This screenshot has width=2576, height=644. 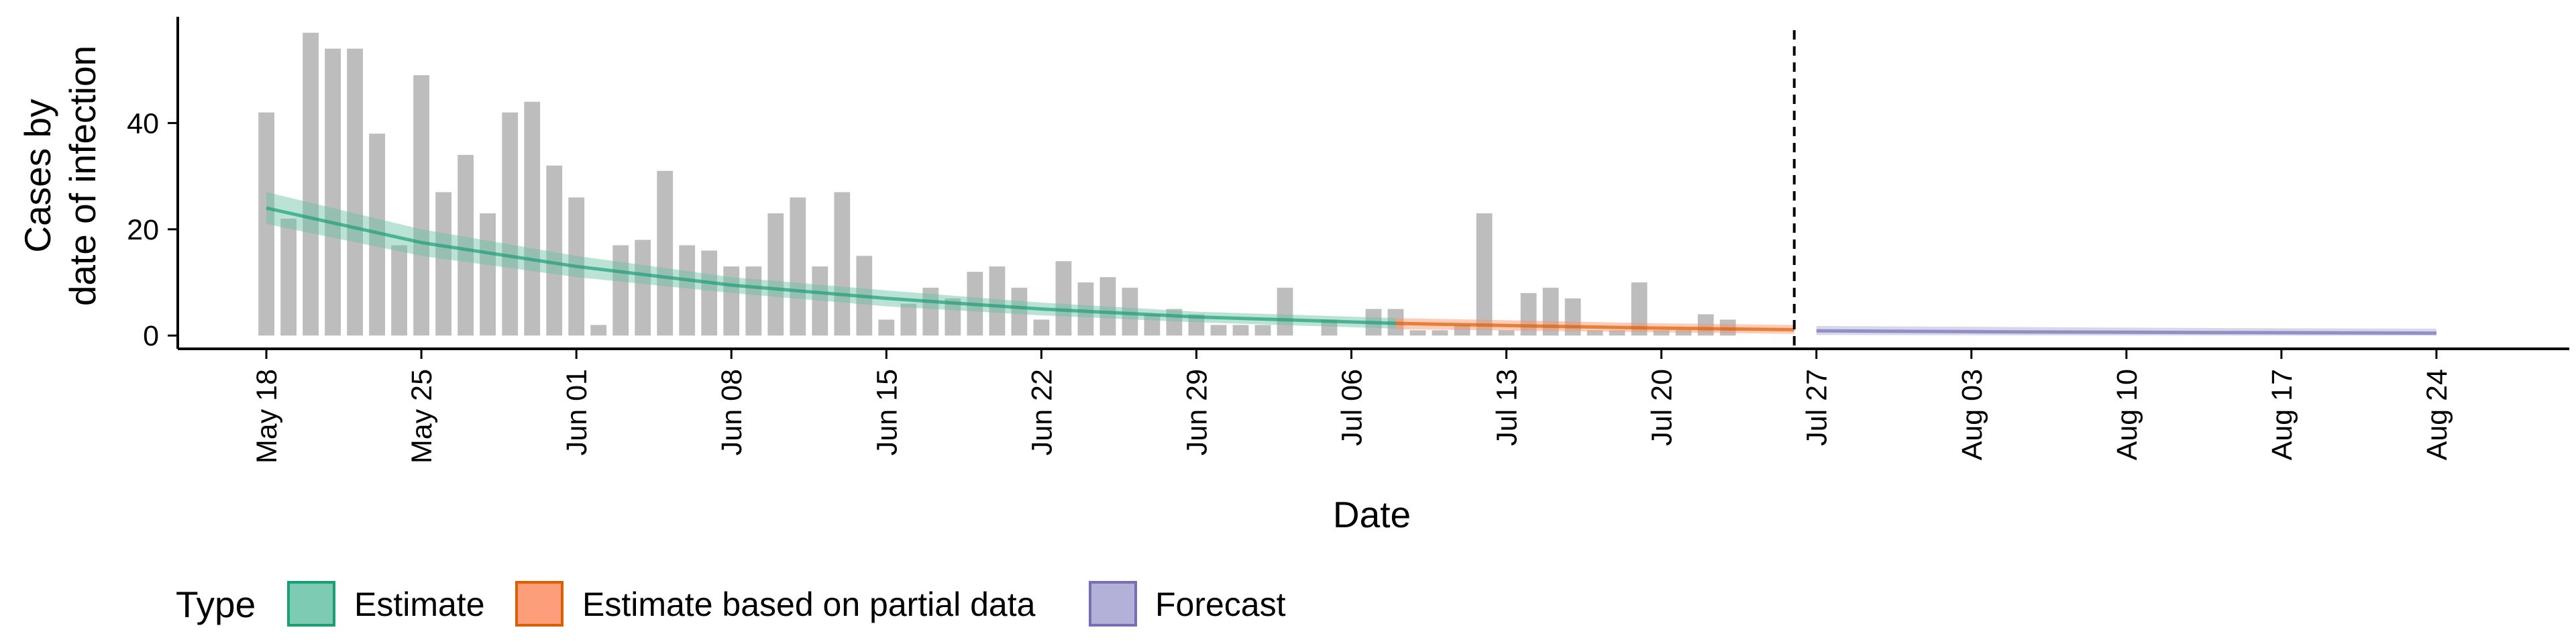 I want to click on x-tick-label: Jul 27, so click(x=1817, y=407).